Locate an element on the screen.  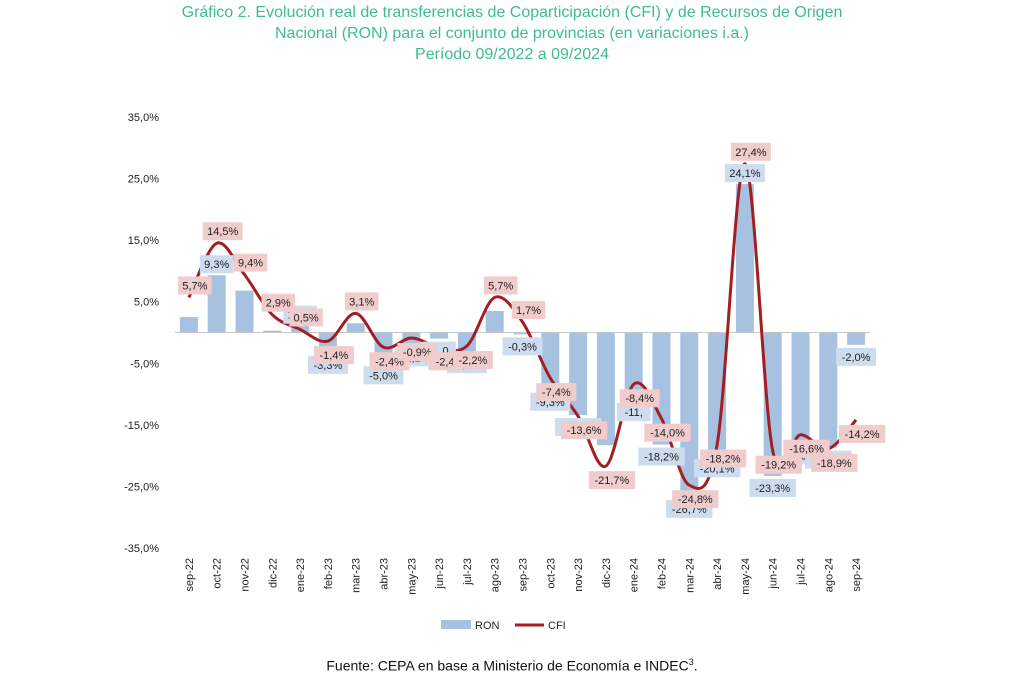
cfi-data-label-text: -2,4 is located at coordinates (445, 362).